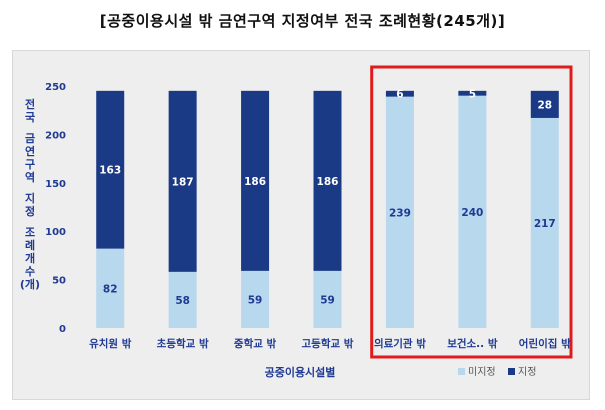 The height and width of the screenshot is (410, 605). I want to click on data-label: 82, so click(110, 289).